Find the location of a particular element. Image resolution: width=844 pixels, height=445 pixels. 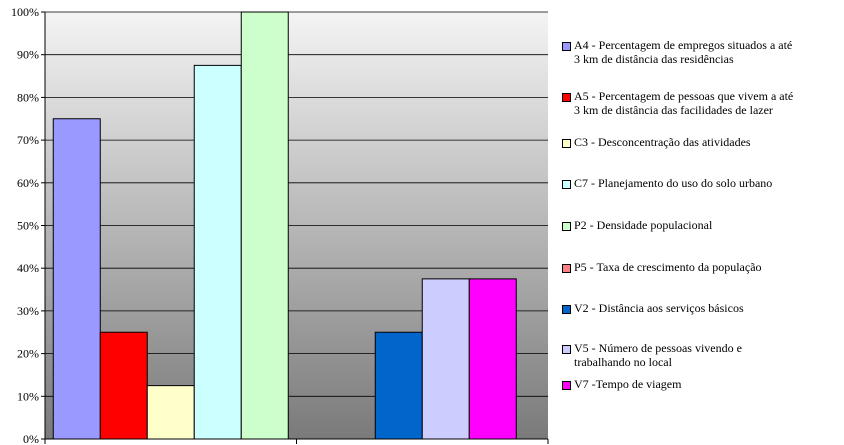

y-tick-label: 90% is located at coordinates (28, 55).